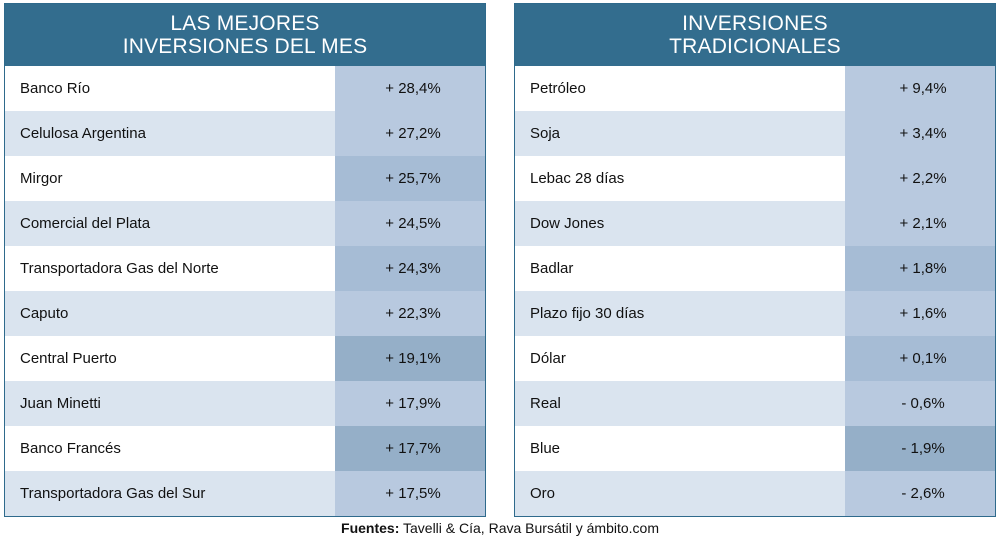  Describe the element at coordinates (410, 313) in the screenshot. I see `row-value: + 22,3%` at that location.